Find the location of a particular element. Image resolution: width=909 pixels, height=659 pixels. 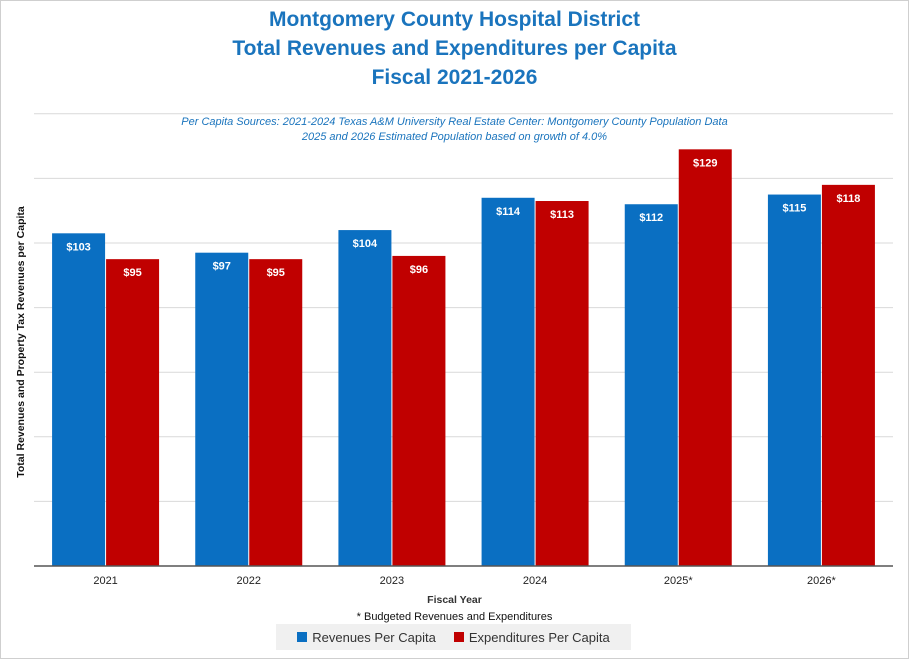

data-label-expenditures: $96 is located at coordinates (419, 270).